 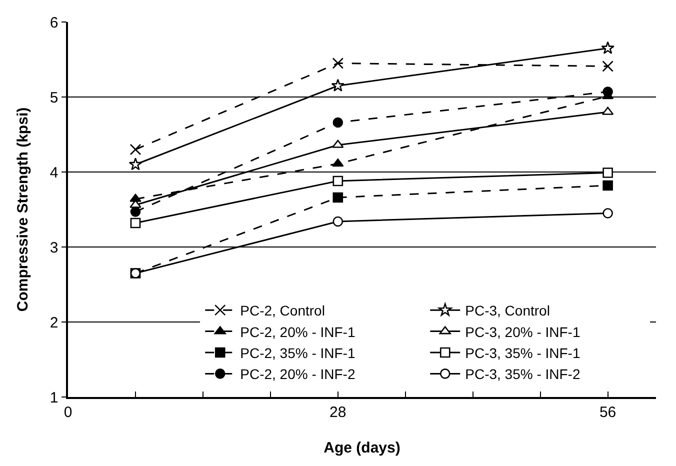 What do you see at coordinates (522, 352) in the screenshot?
I see `legend-label: PC-3, 35% - INF-1` at bounding box center [522, 352].